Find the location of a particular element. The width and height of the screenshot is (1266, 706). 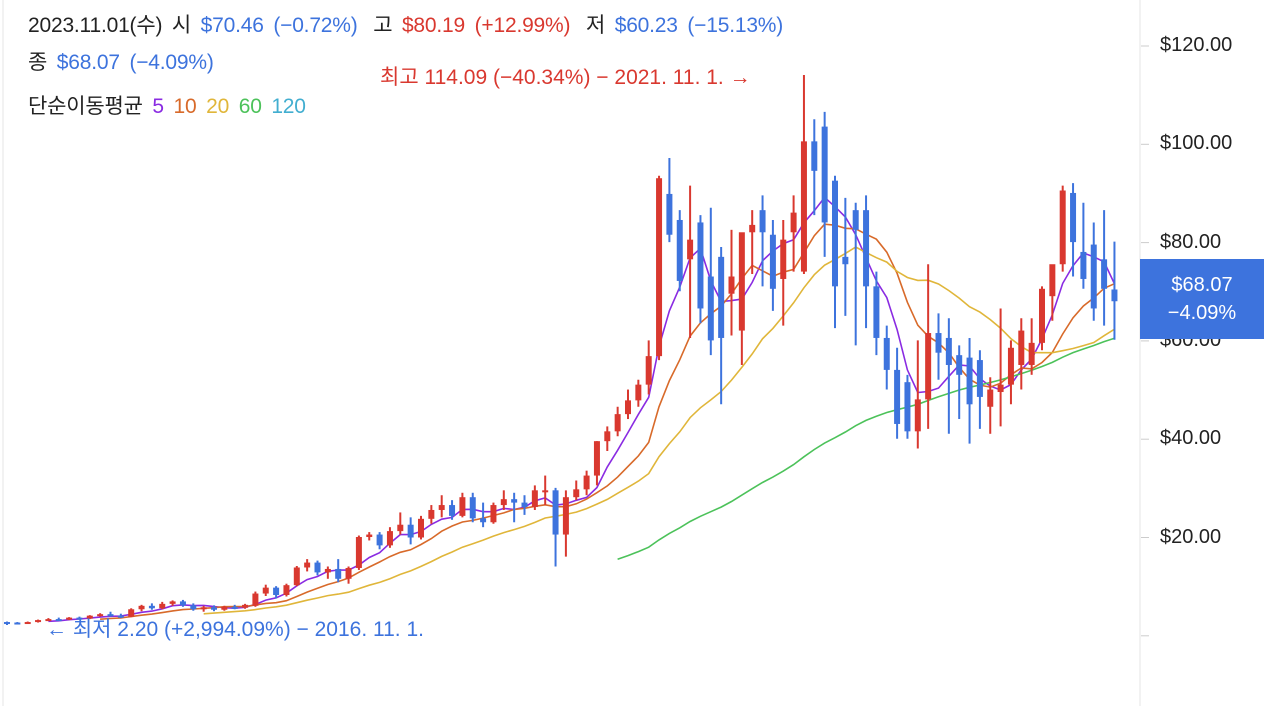

ma-legend-120: 120 is located at coordinates (288, 106).